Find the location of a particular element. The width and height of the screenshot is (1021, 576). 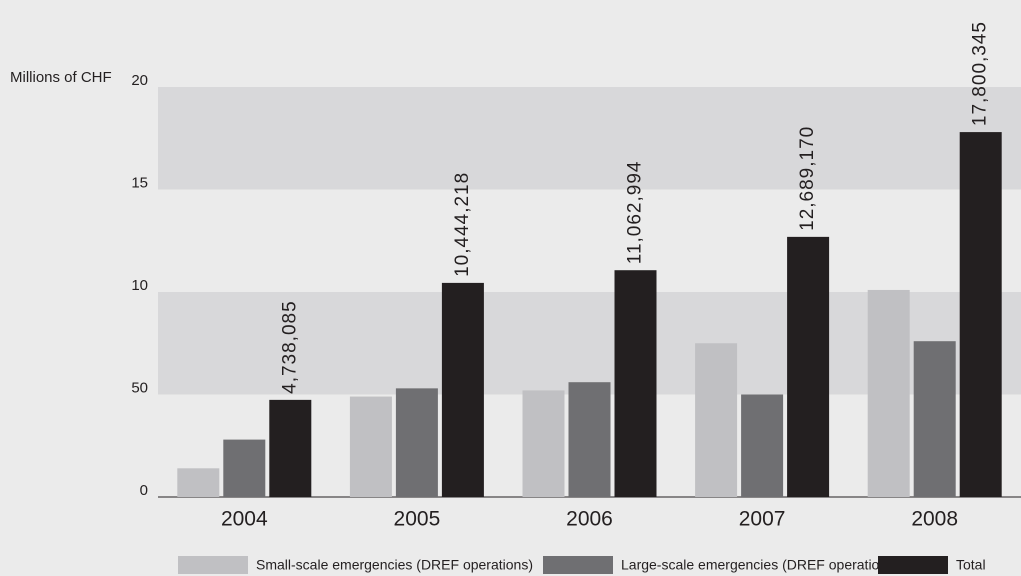

y-tick-label: 0 is located at coordinates (144, 490).